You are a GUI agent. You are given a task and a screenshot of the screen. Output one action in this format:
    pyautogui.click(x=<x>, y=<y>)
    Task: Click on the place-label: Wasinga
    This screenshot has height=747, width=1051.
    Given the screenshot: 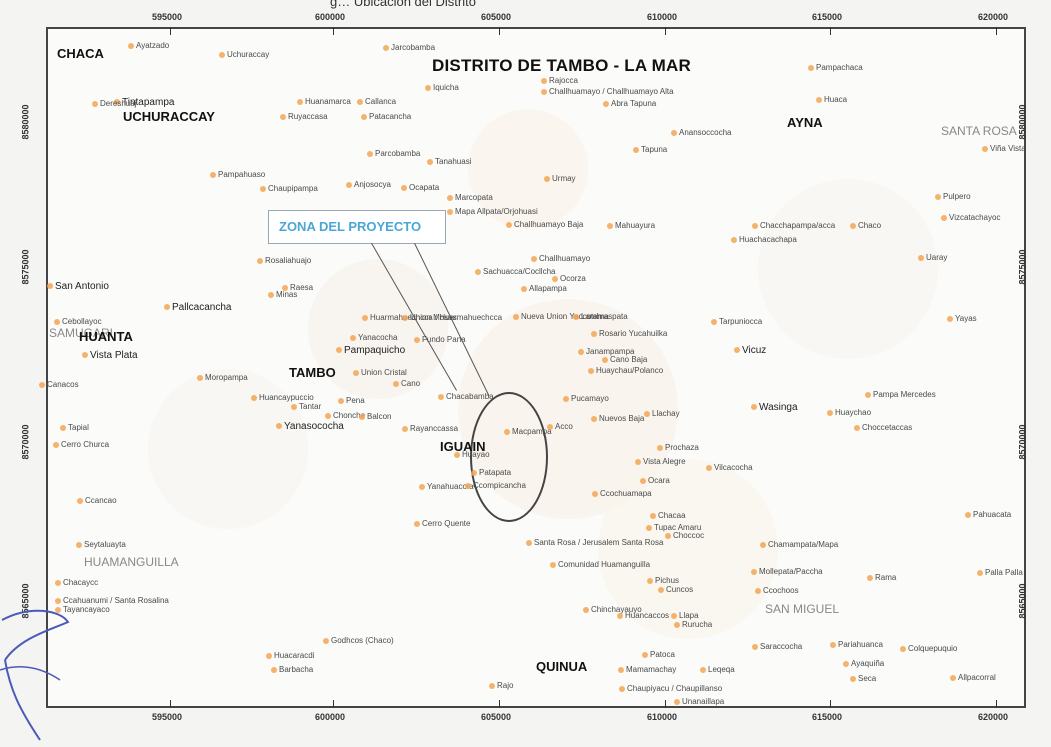 What is the action you would take?
    pyautogui.click(x=778, y=407)
    